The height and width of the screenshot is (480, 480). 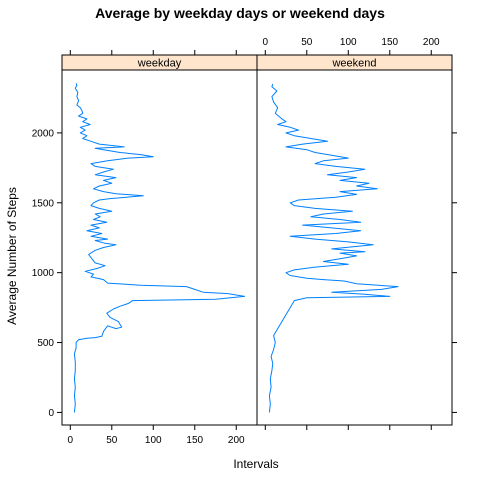 I want to click on chart-title: Average by weekday days or weekend days, so click(x=240, y=13).